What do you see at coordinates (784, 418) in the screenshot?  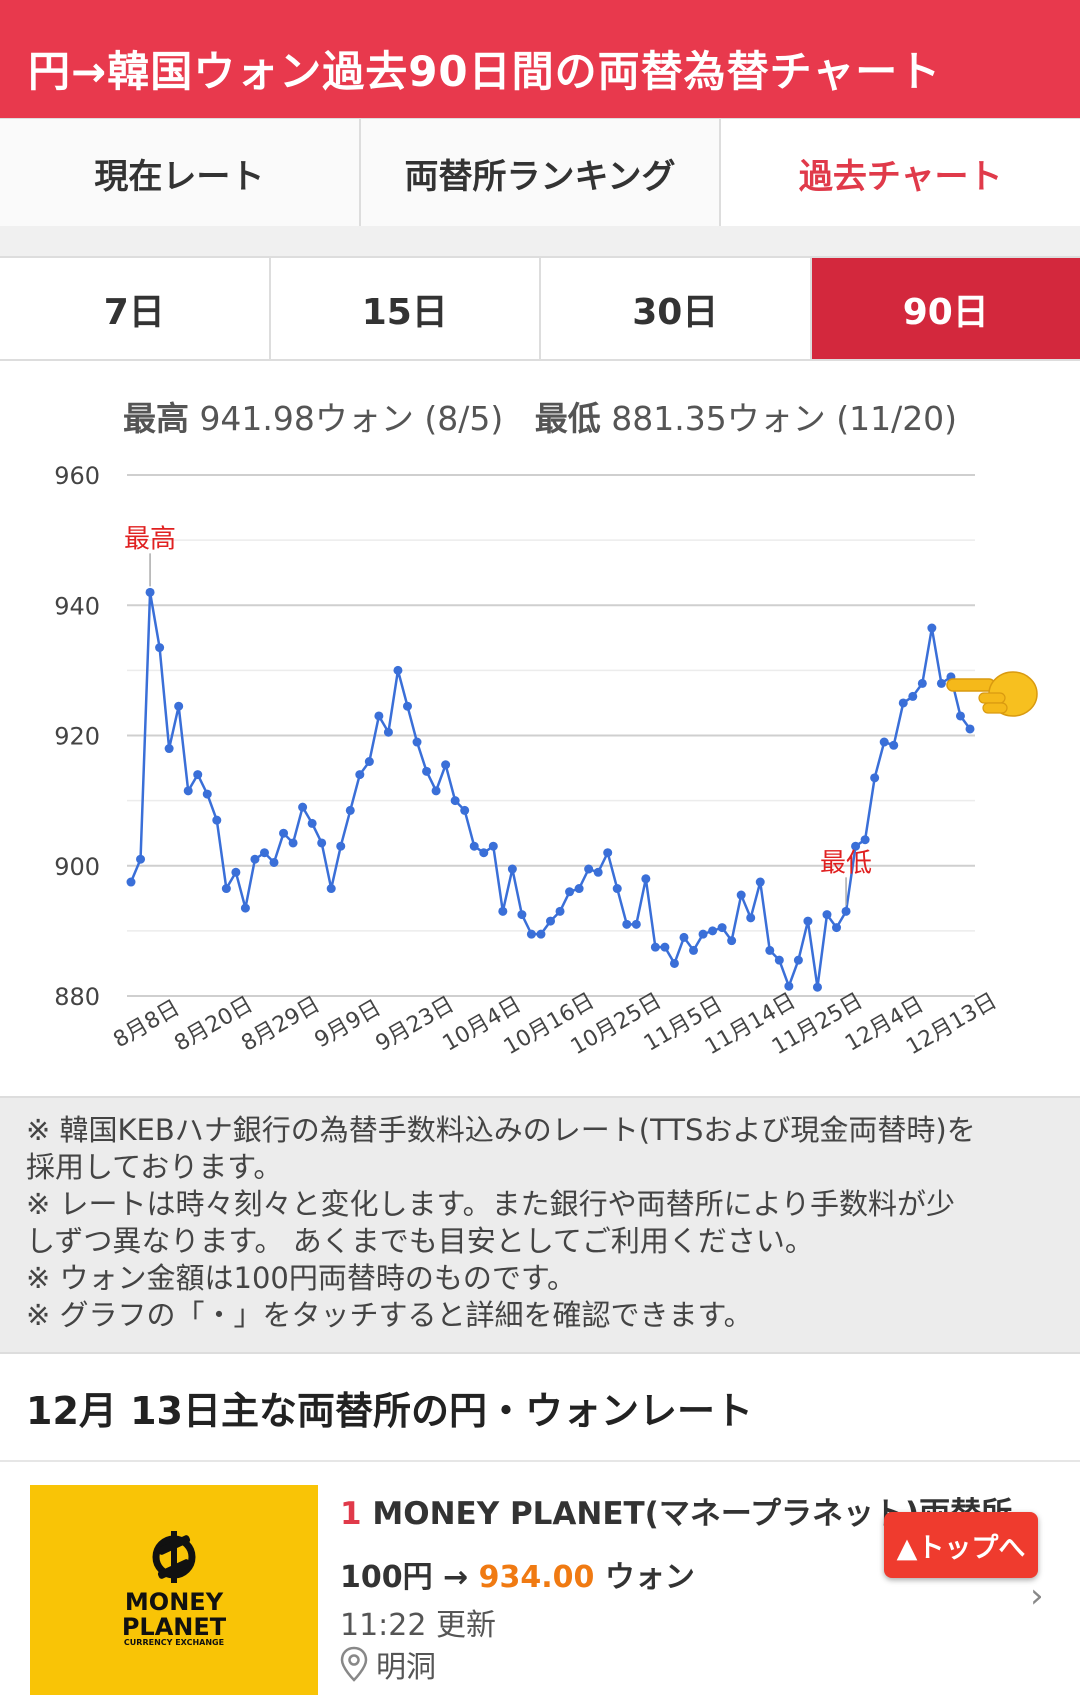 I see `low-value: 881.35ウォン (11/20)` at bounding box center [784, 418].